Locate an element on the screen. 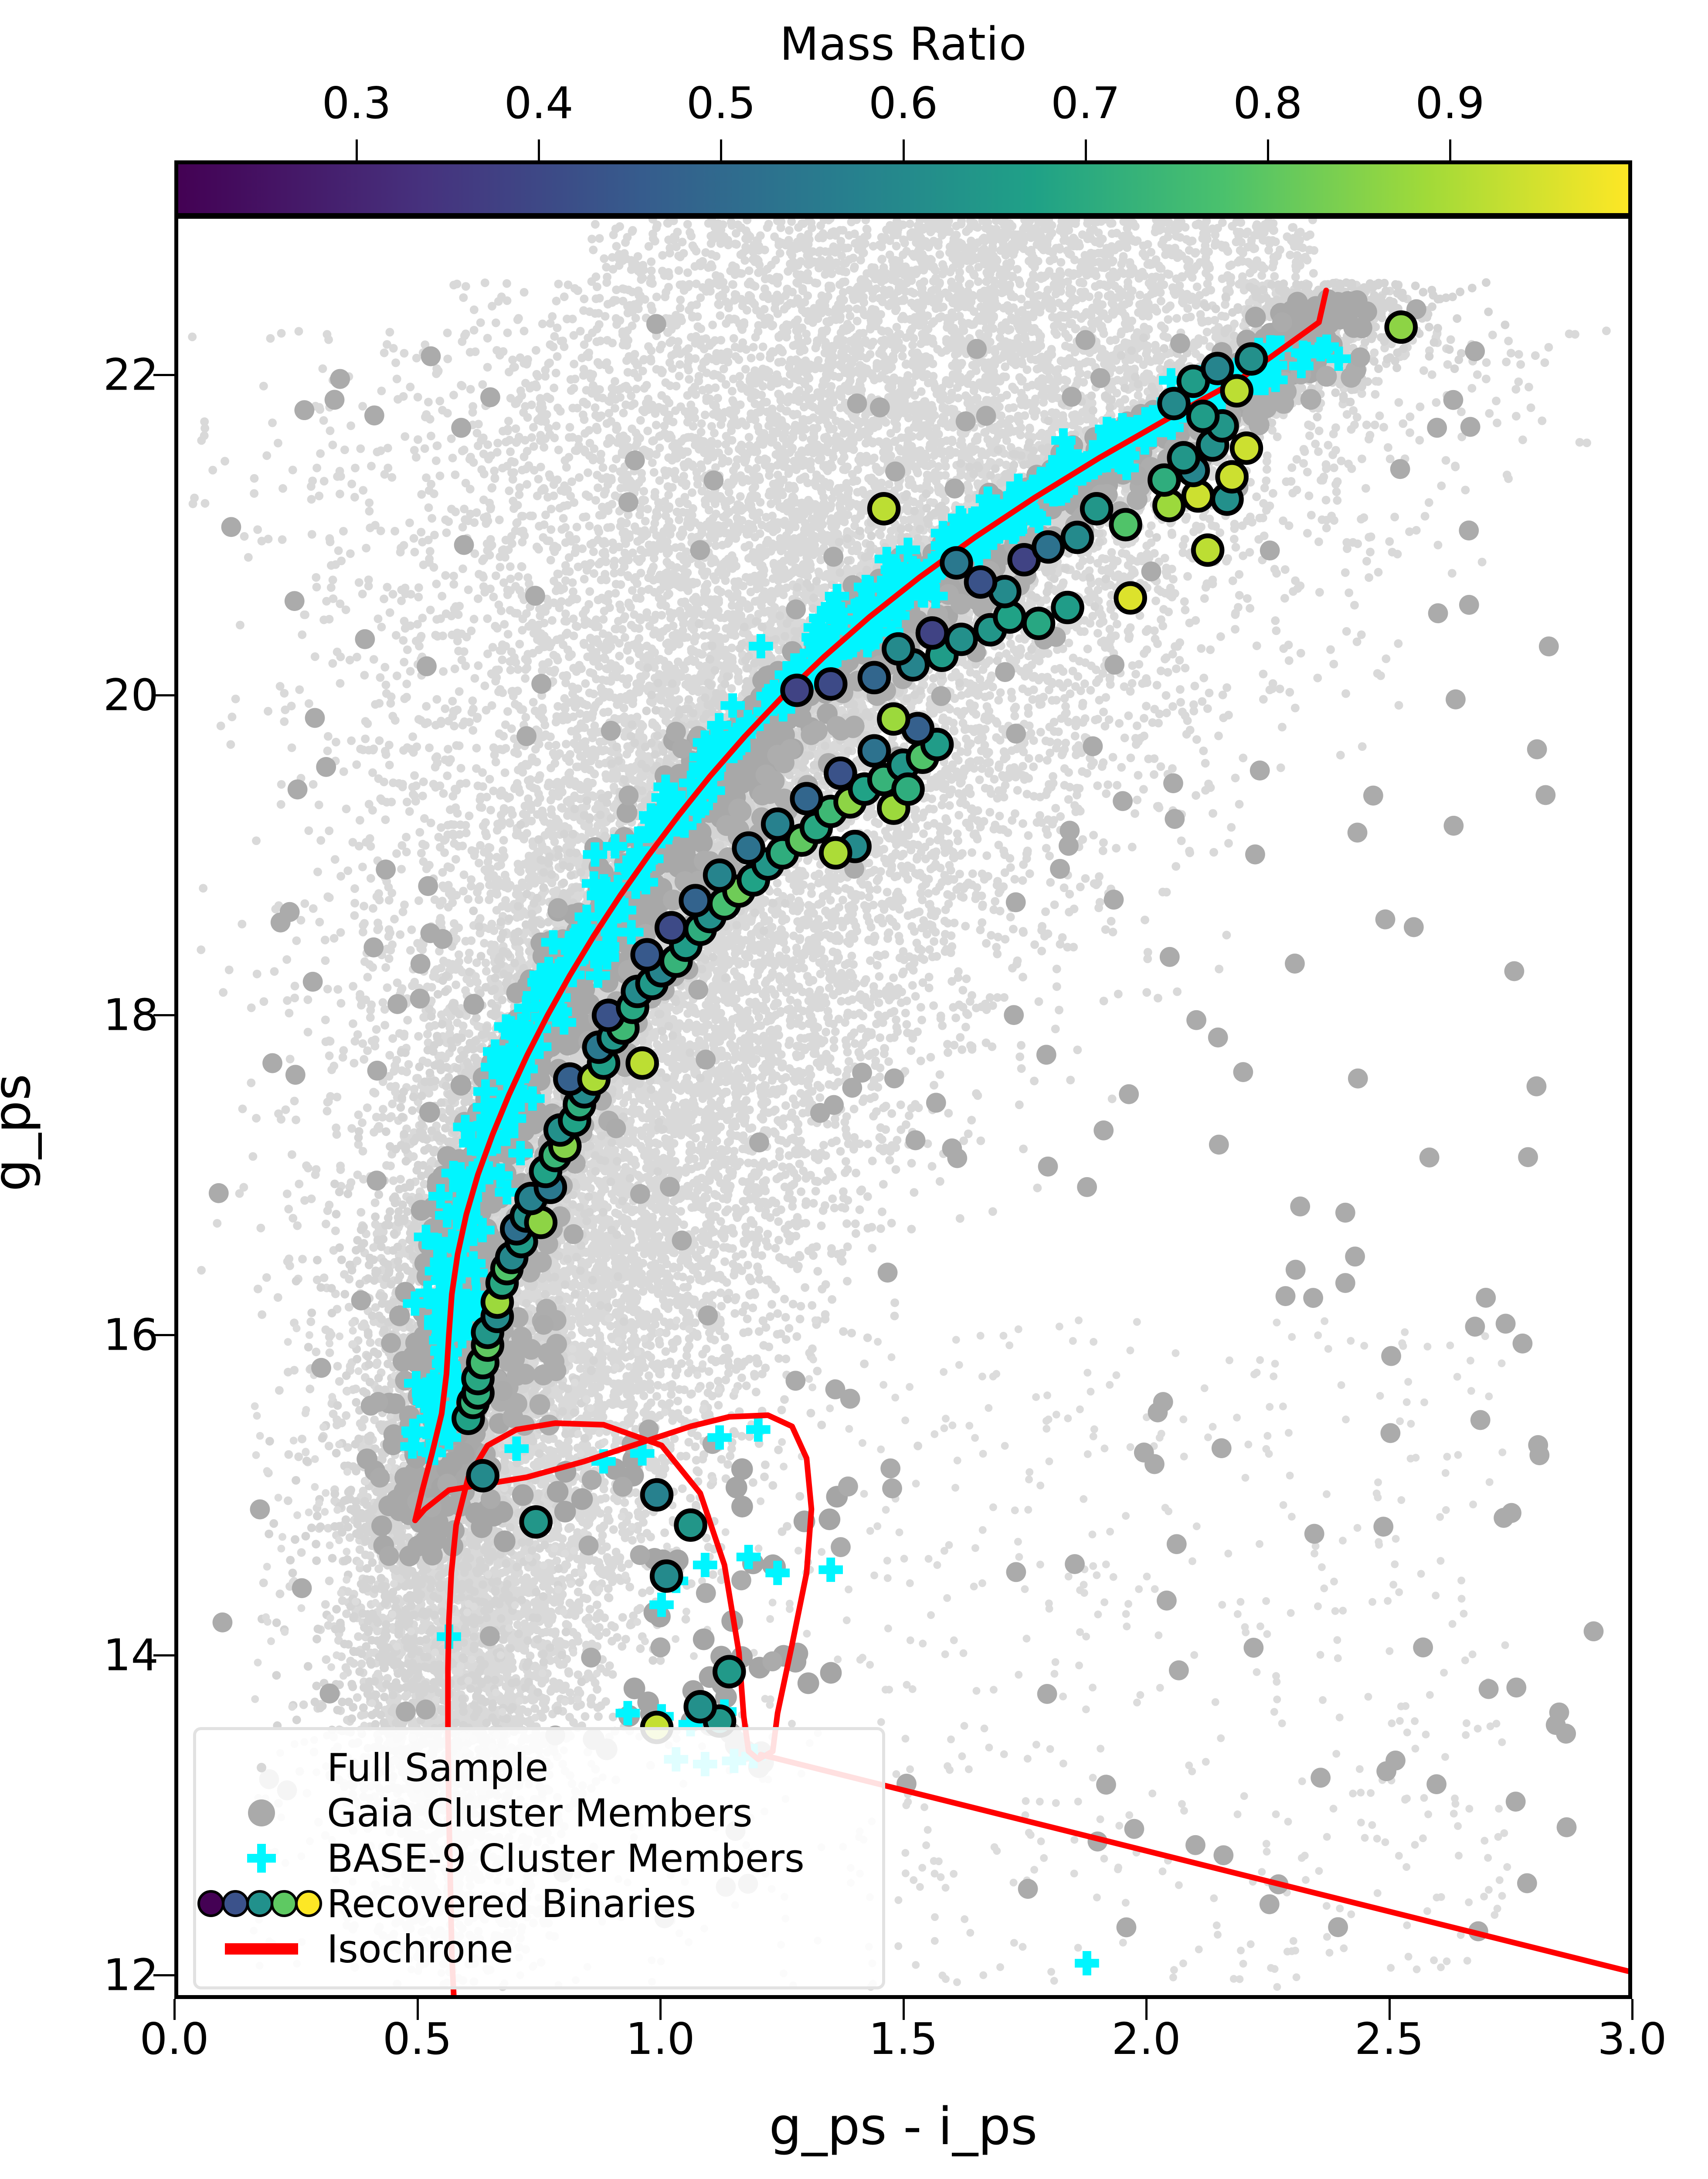 This screenshot has height=2179, width=1708. legend-item: Recovered Binaries is located at coordinates (539, 1903).